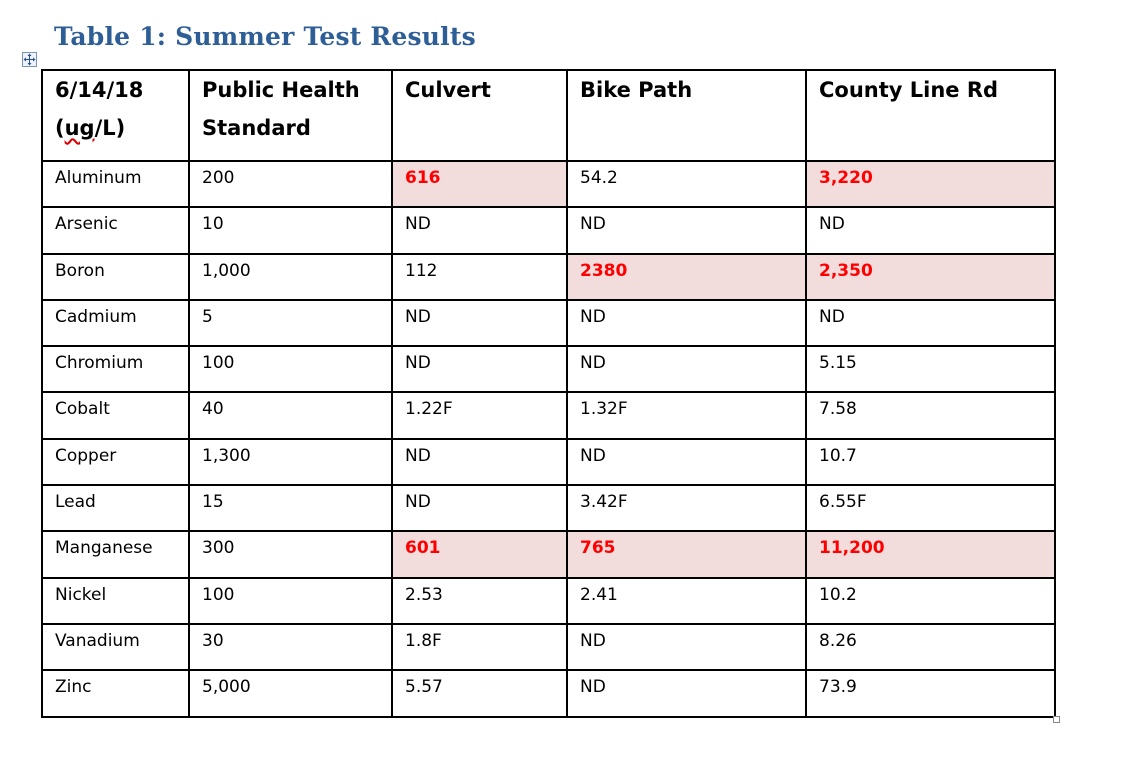  What do you see at coordinates (930, 184) in the screenshot?
I see `cell-county-line-rd: 3,220` at bounding box center [930, 184].